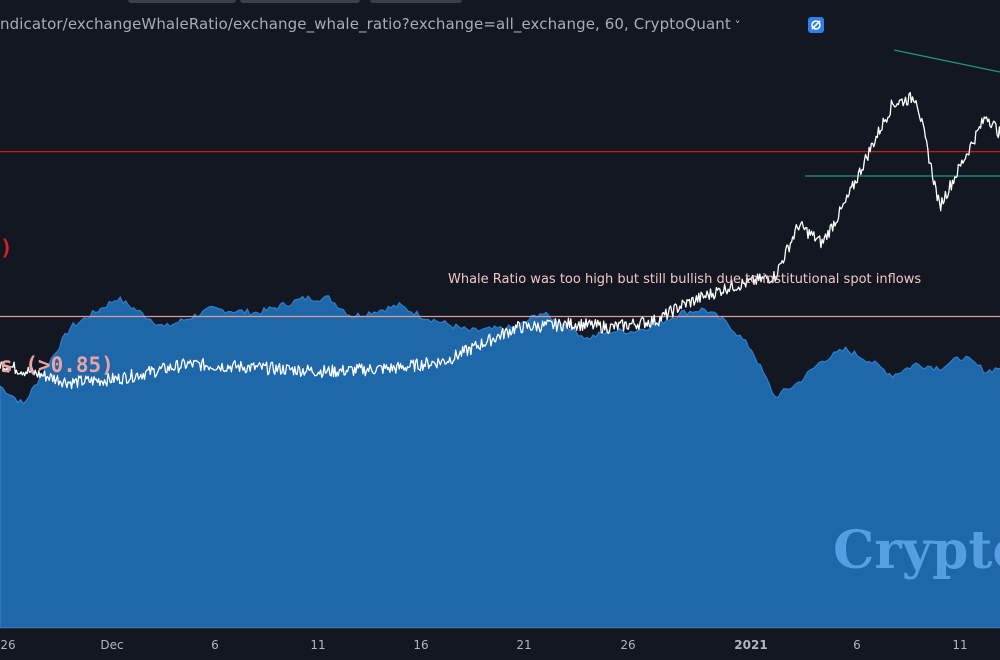 The height and width of the screenshot is (660, 1000). What do you see at coordinates (916, 550) in the screenshot?
I see `watermark-logo: Crypto` at bounding box center [916, 550].